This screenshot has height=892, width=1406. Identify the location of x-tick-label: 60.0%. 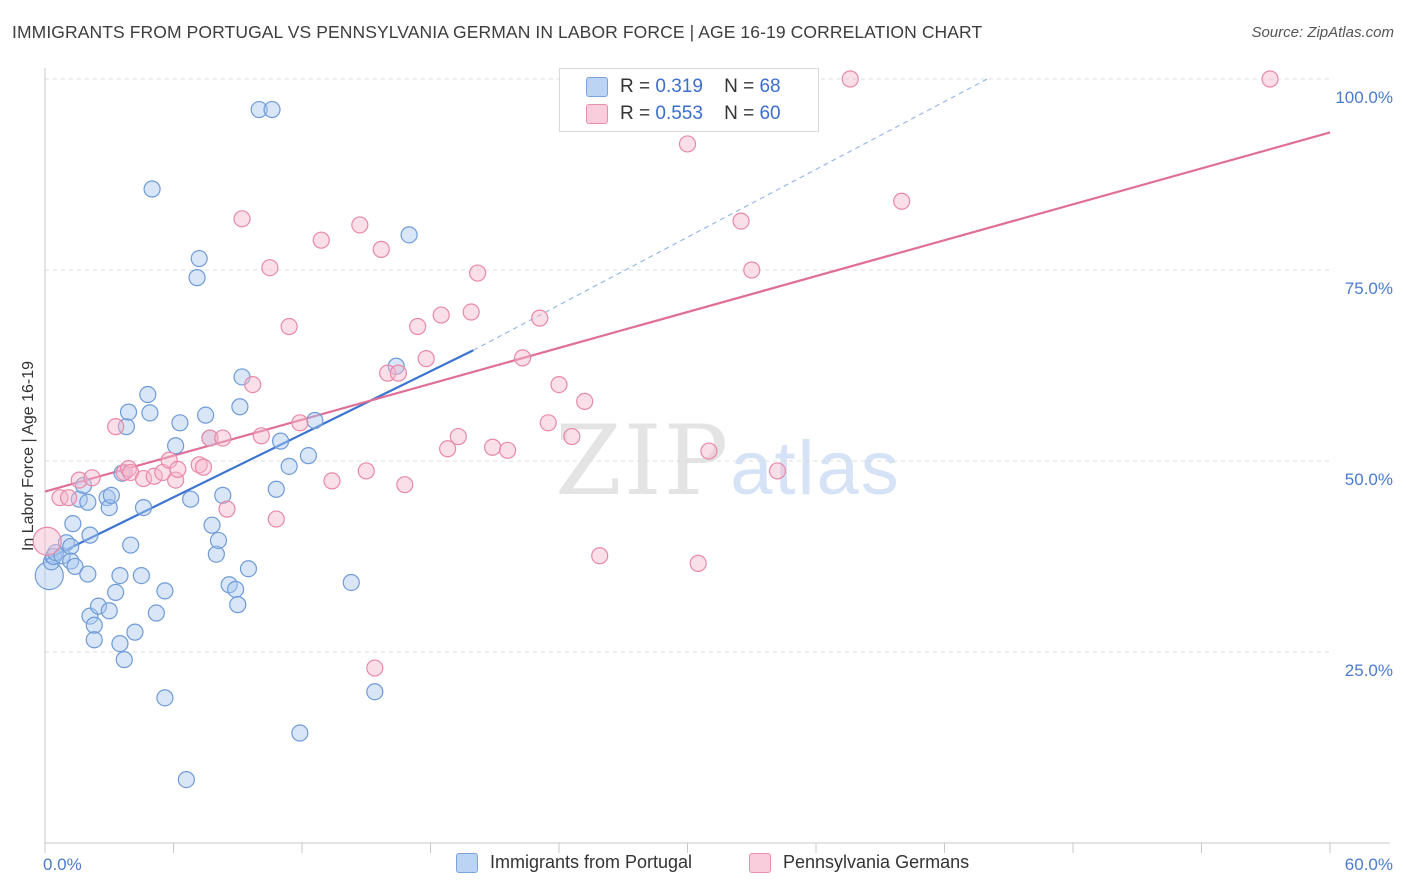
(1369, 864).